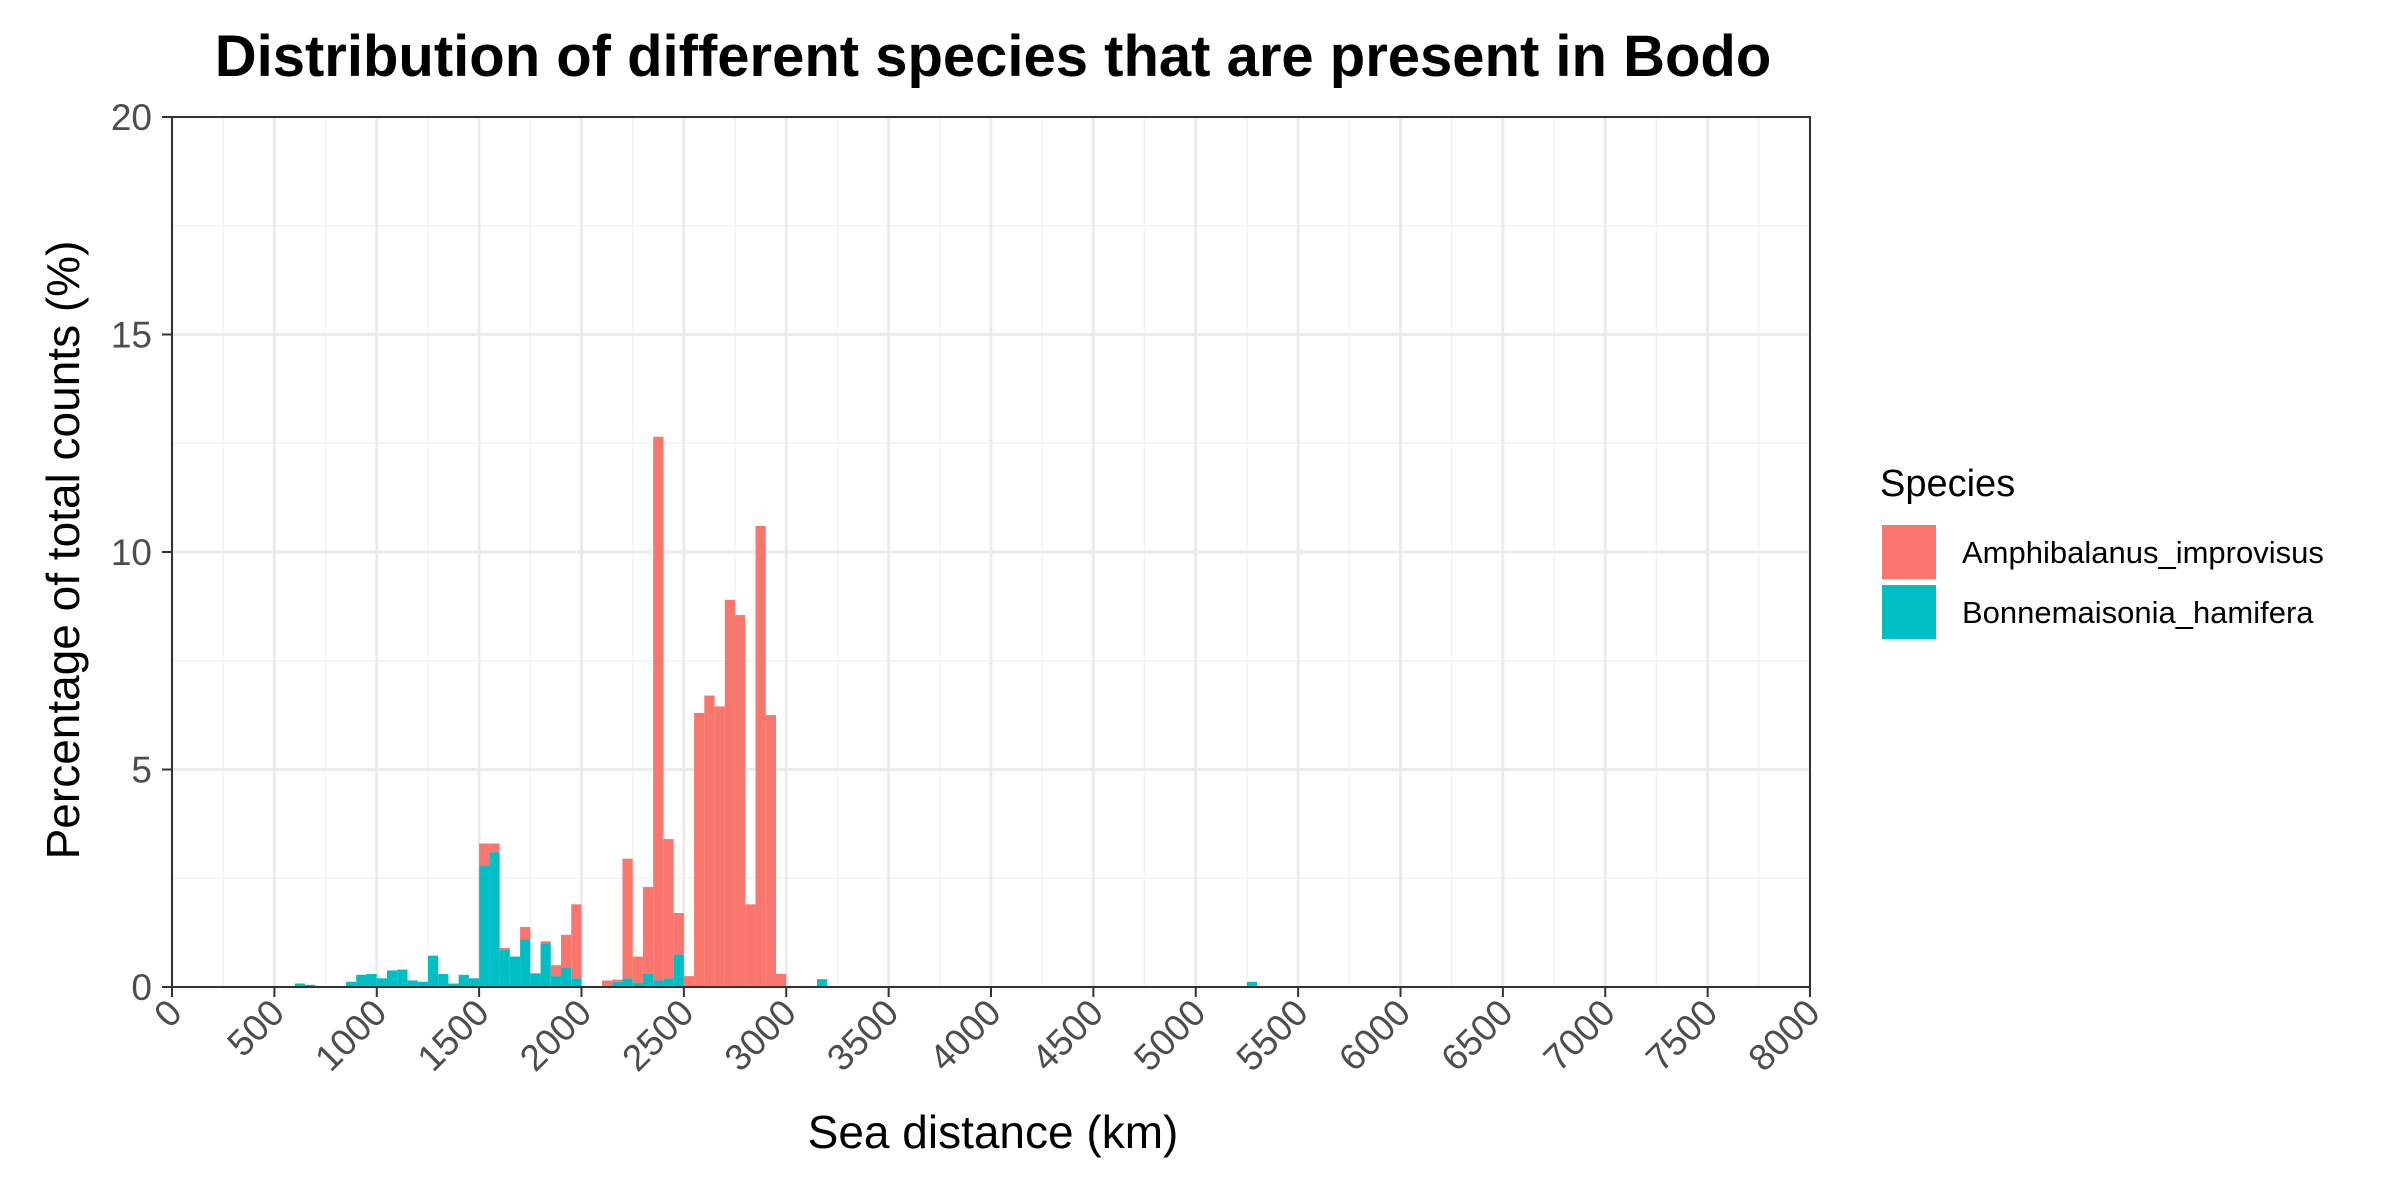 The height and width of the screenshot is (1200, 2400). What do you see at coordinates (63, 550) in the screenshot?
I see `y-axis-title: Percentage of total counts (%)` at bounding box center [63, 550].